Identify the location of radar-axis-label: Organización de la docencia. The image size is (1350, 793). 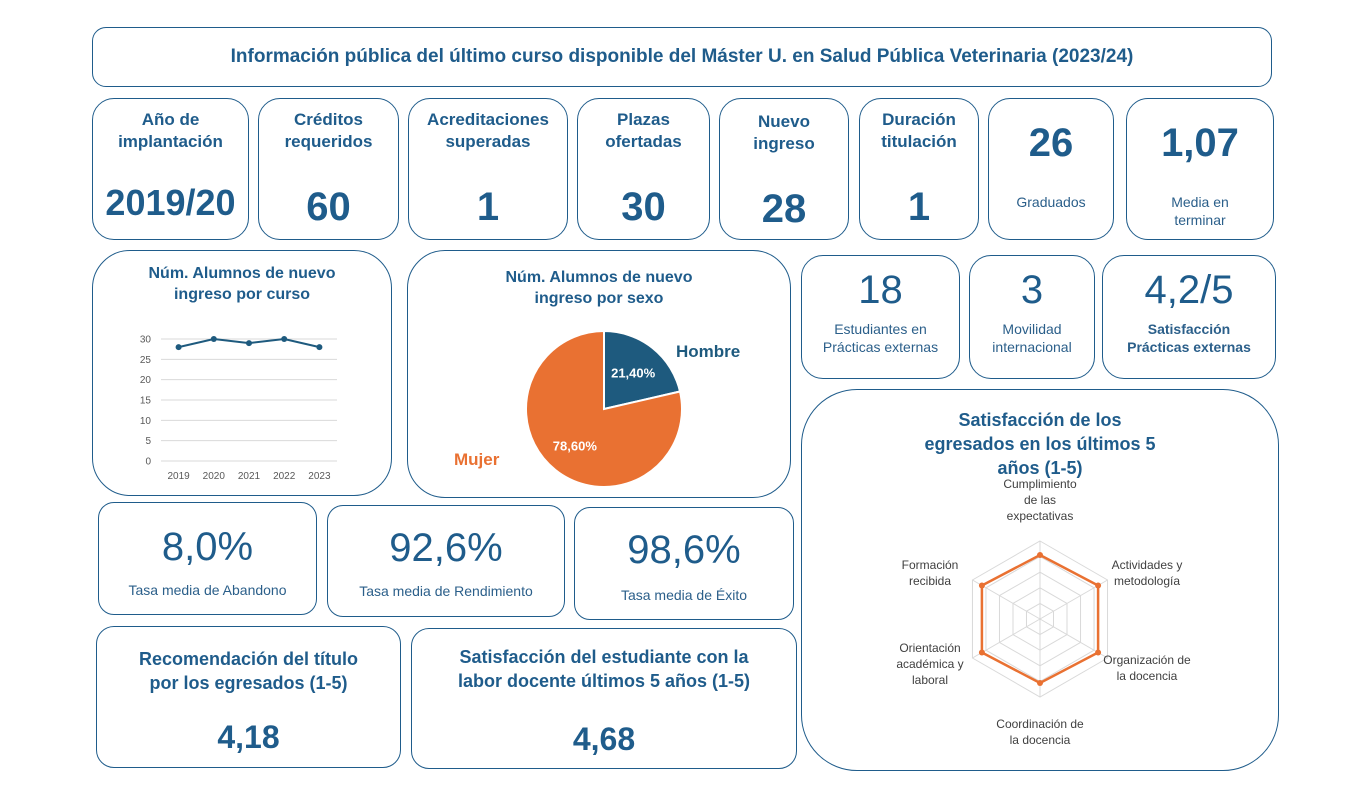
(1147, 668).